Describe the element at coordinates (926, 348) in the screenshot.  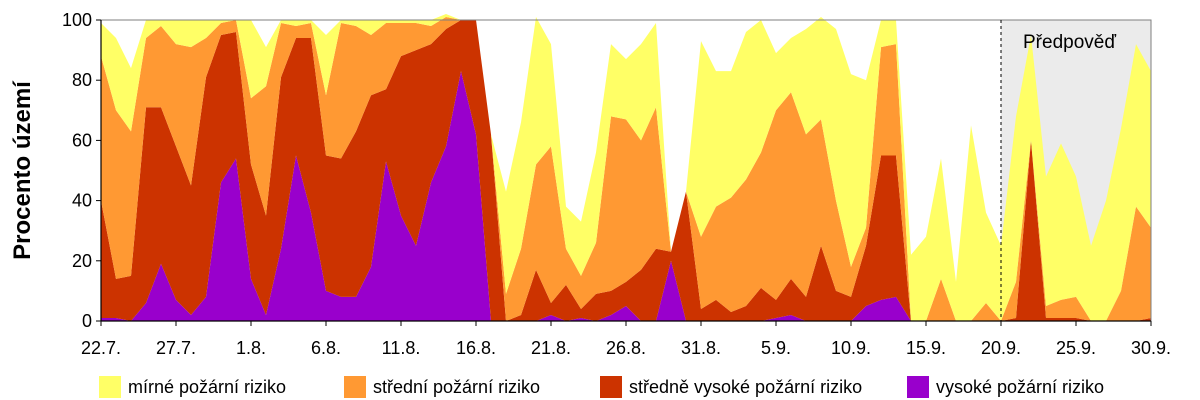
I see `x-tick-label: 15.9.` at that location.